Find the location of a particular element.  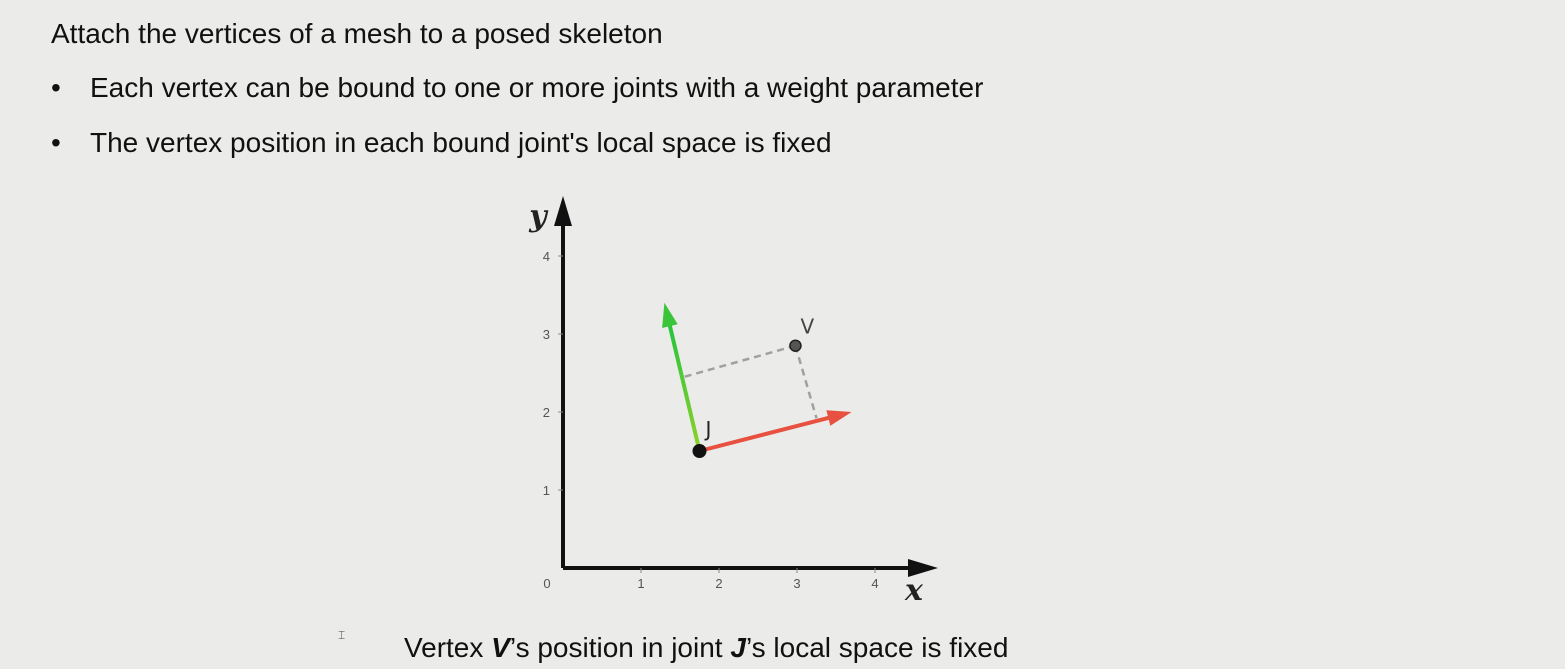

caption-vertex-symbol: V is located at coordinates (500, 647).